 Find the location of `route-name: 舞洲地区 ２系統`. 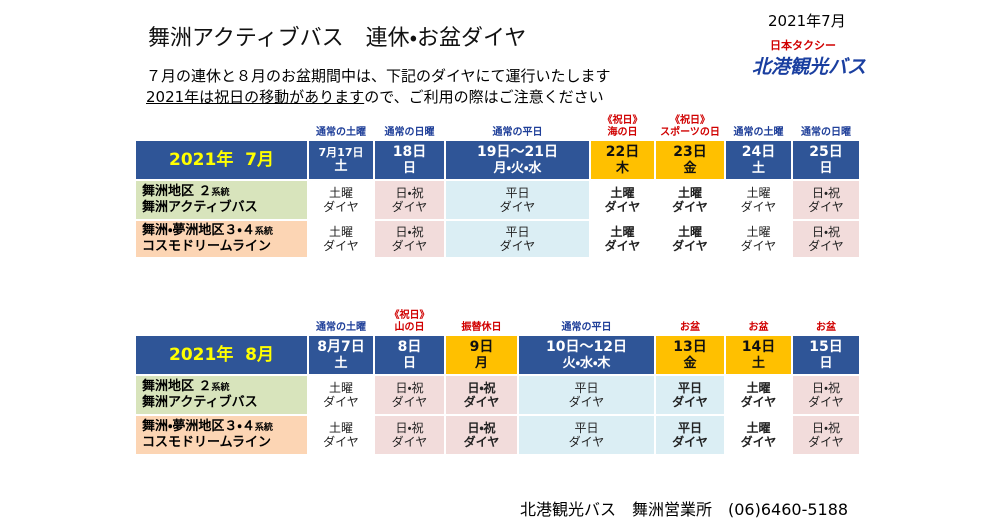

route-name: 舞洲地区 ２系統 is located at coordinates (186, 192).